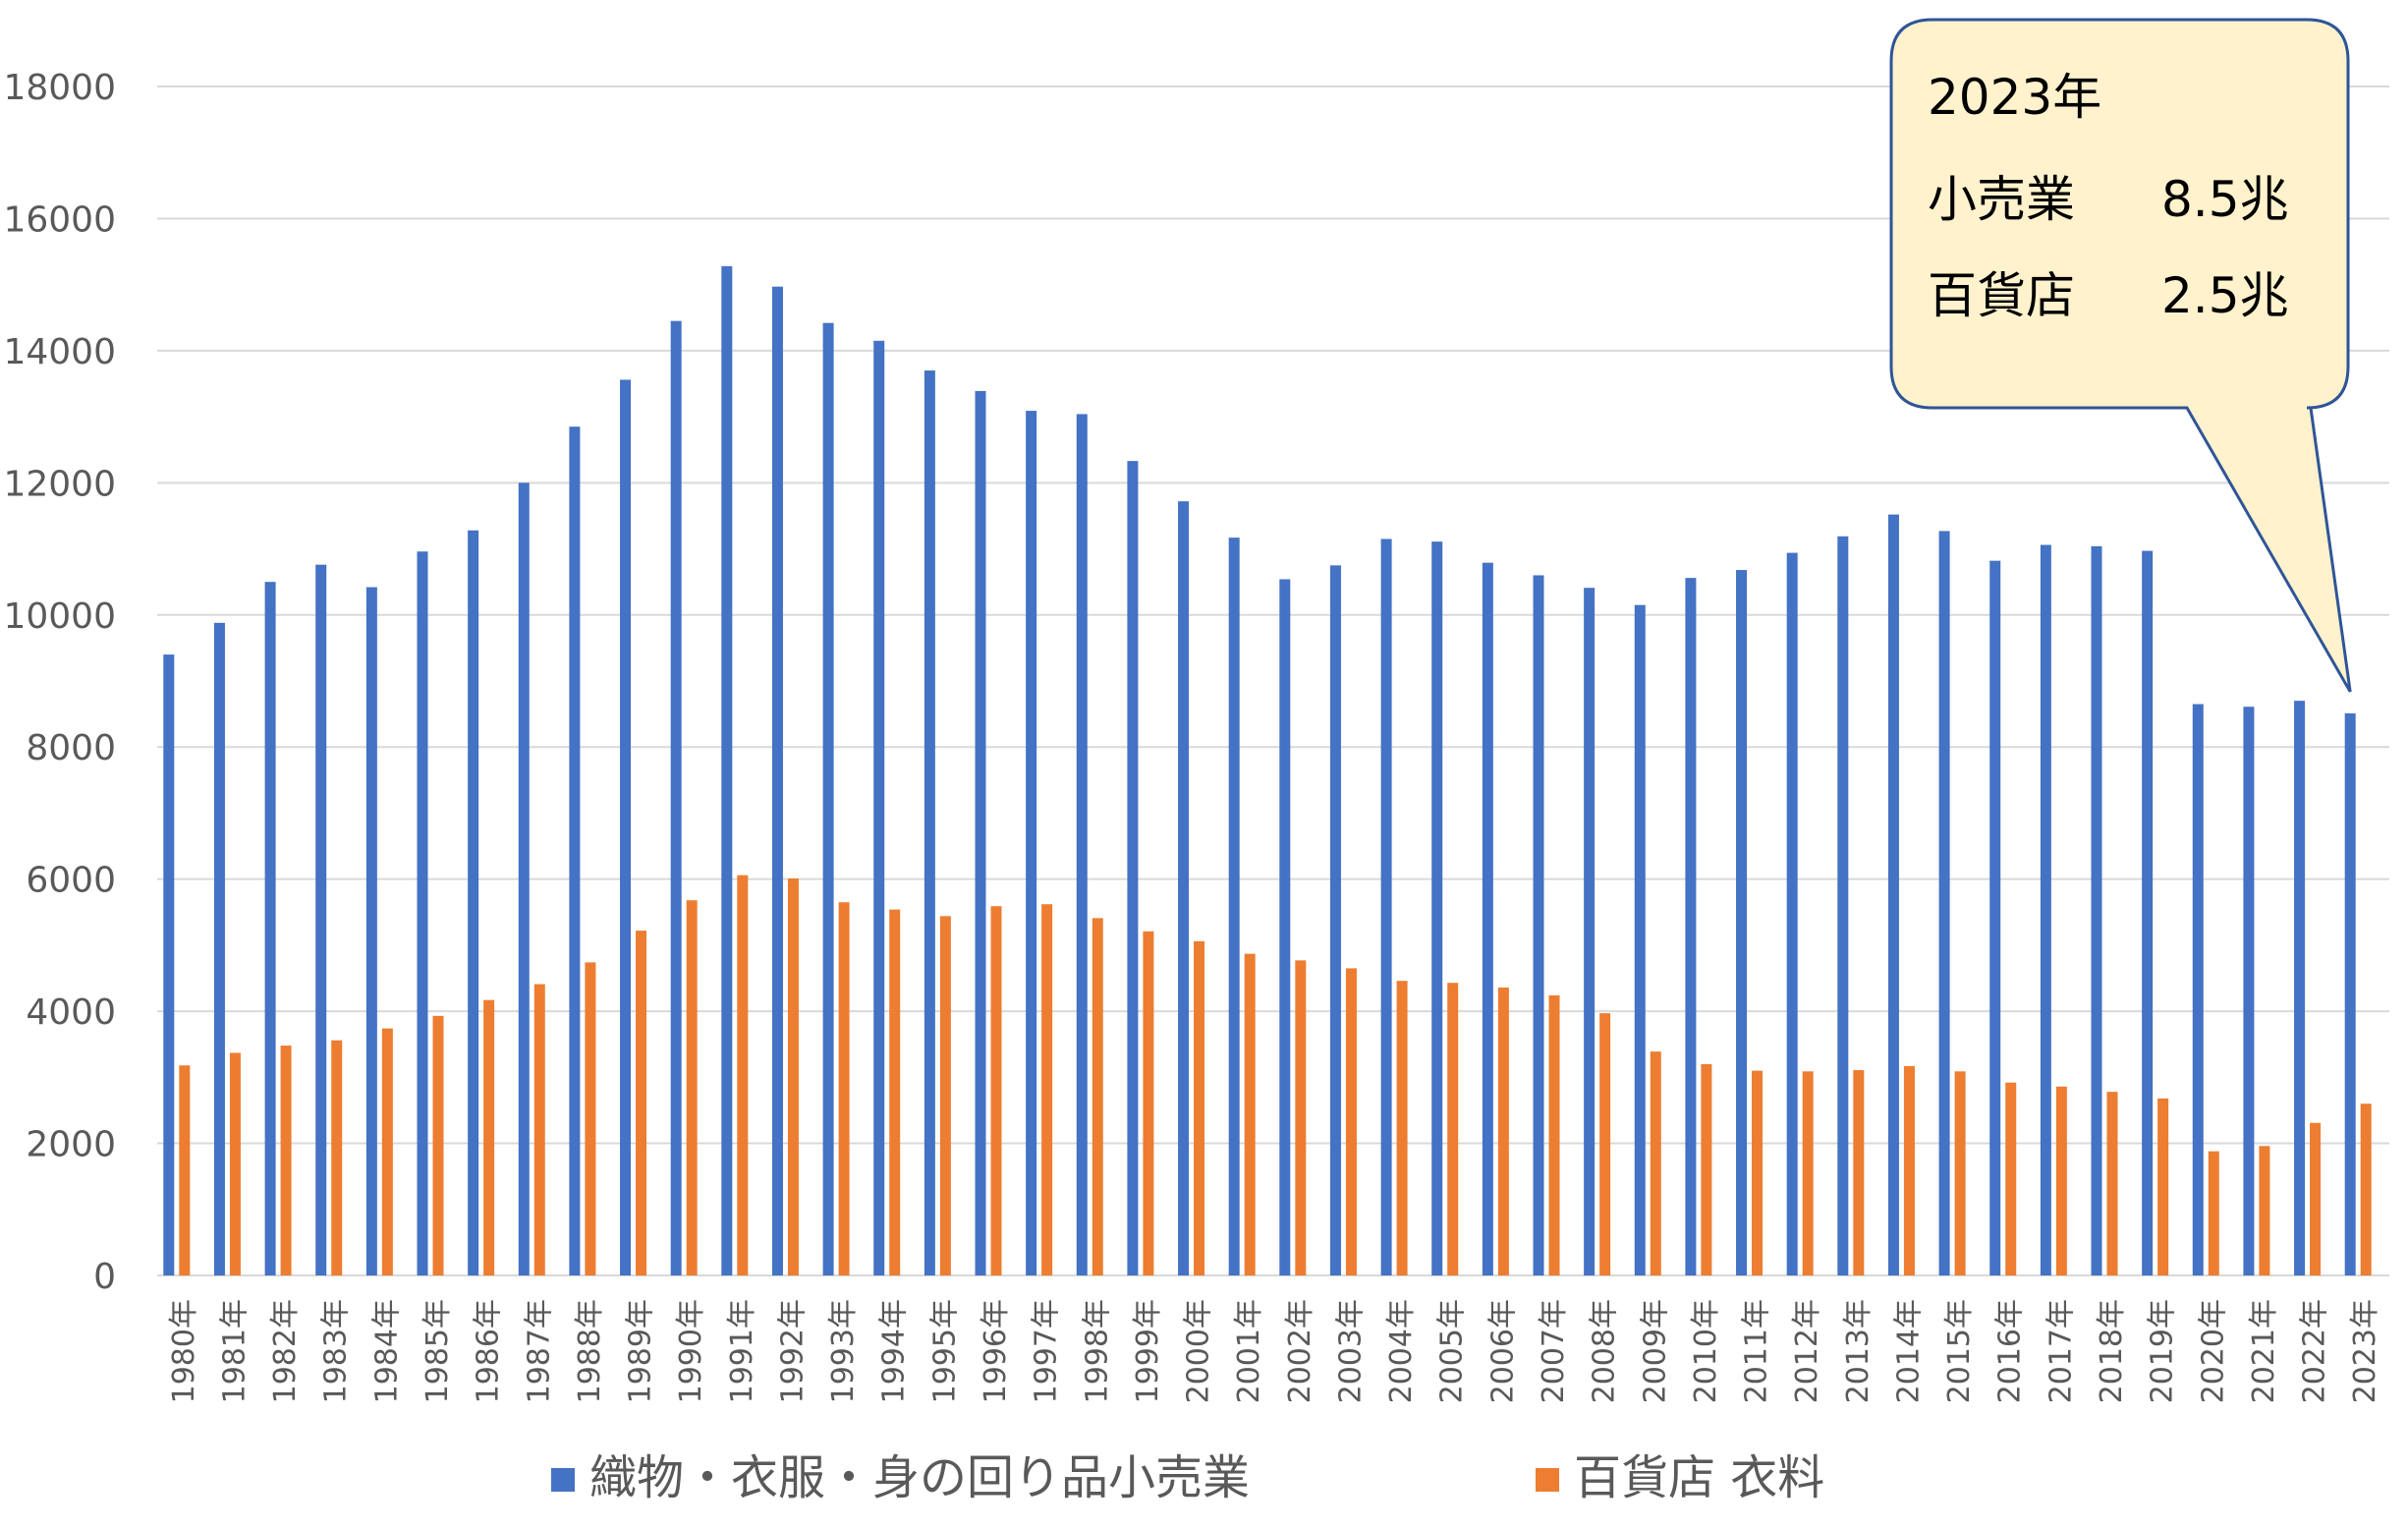 This screenshot has height=1529, width=2408. What do you see at coordinates (1350, 1351) in the screenshot?
I see `x-tick-label: 2003年` at bounding box center [1350, 1351].